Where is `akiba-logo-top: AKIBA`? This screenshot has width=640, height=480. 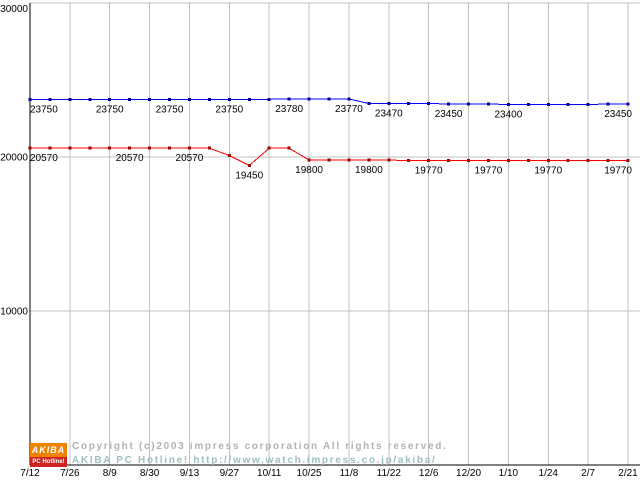 akiba-logo-top: AKIBA is located at coordinates (48, 450).